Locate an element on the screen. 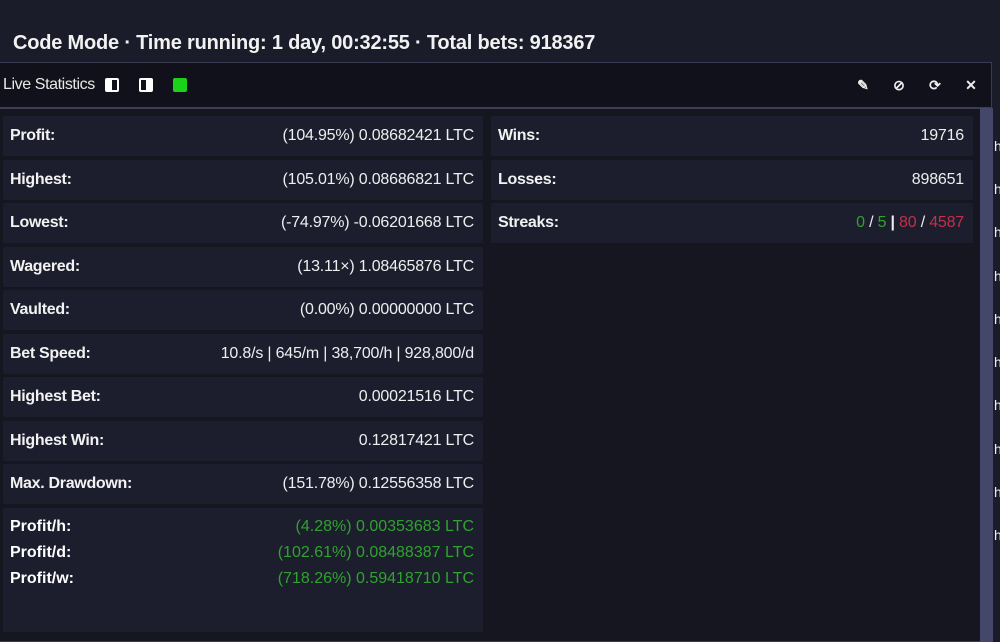 This screenshot has width=1000, height=642. stat-label: Profit/w: is located at coordinates (42, 578).